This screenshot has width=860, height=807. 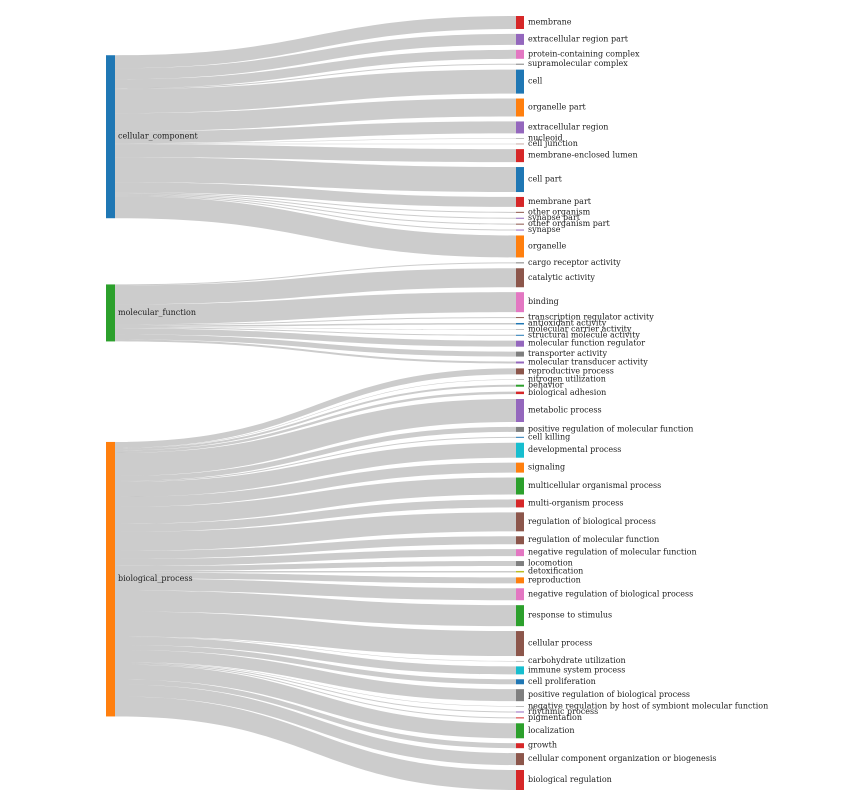 I want to click on target-label: cell killing, so click(x=549, y=436).